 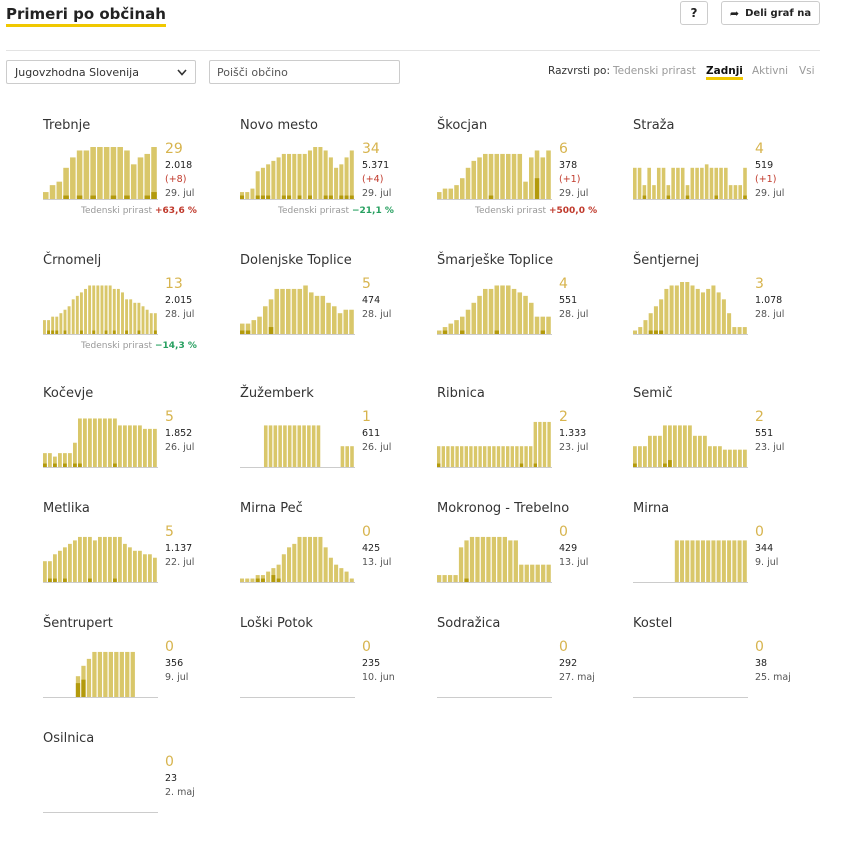 I want to click on region-select: Jugovzhodna Slovenija, so click(x=101, y=72).